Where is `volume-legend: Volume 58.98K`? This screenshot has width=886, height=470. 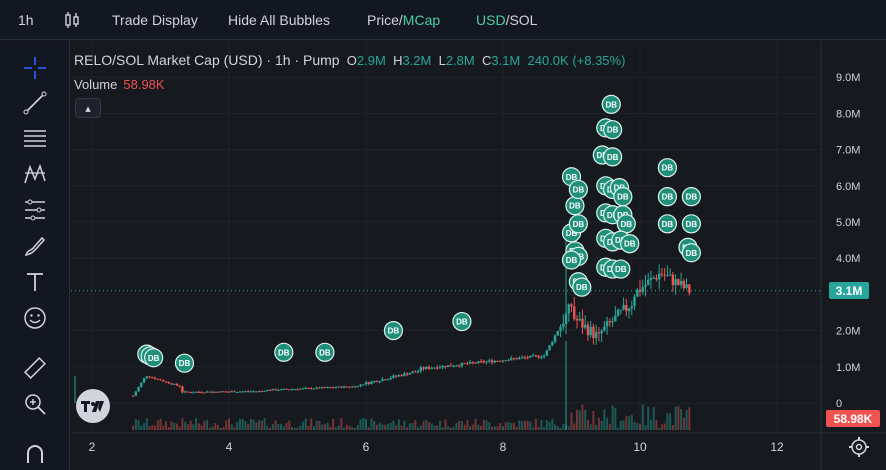 volume-legend: Volume 58.98K is located at coordinates (119, 84).